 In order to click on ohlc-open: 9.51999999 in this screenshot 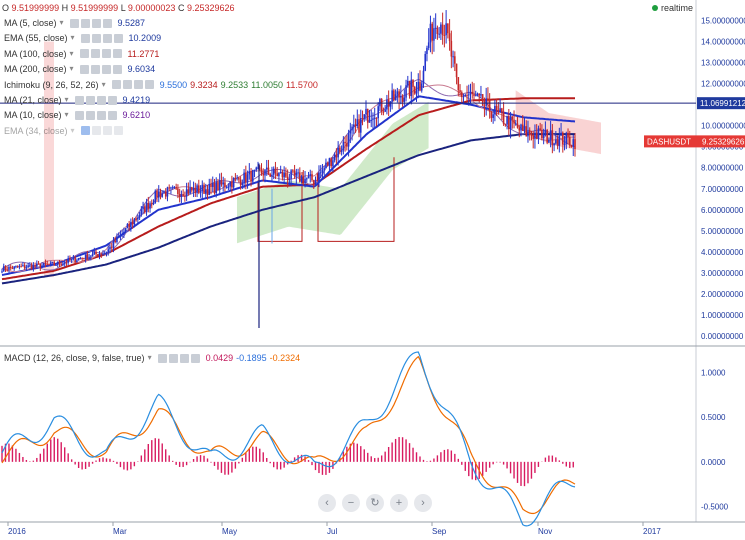, I will do `click(35, 8)`.